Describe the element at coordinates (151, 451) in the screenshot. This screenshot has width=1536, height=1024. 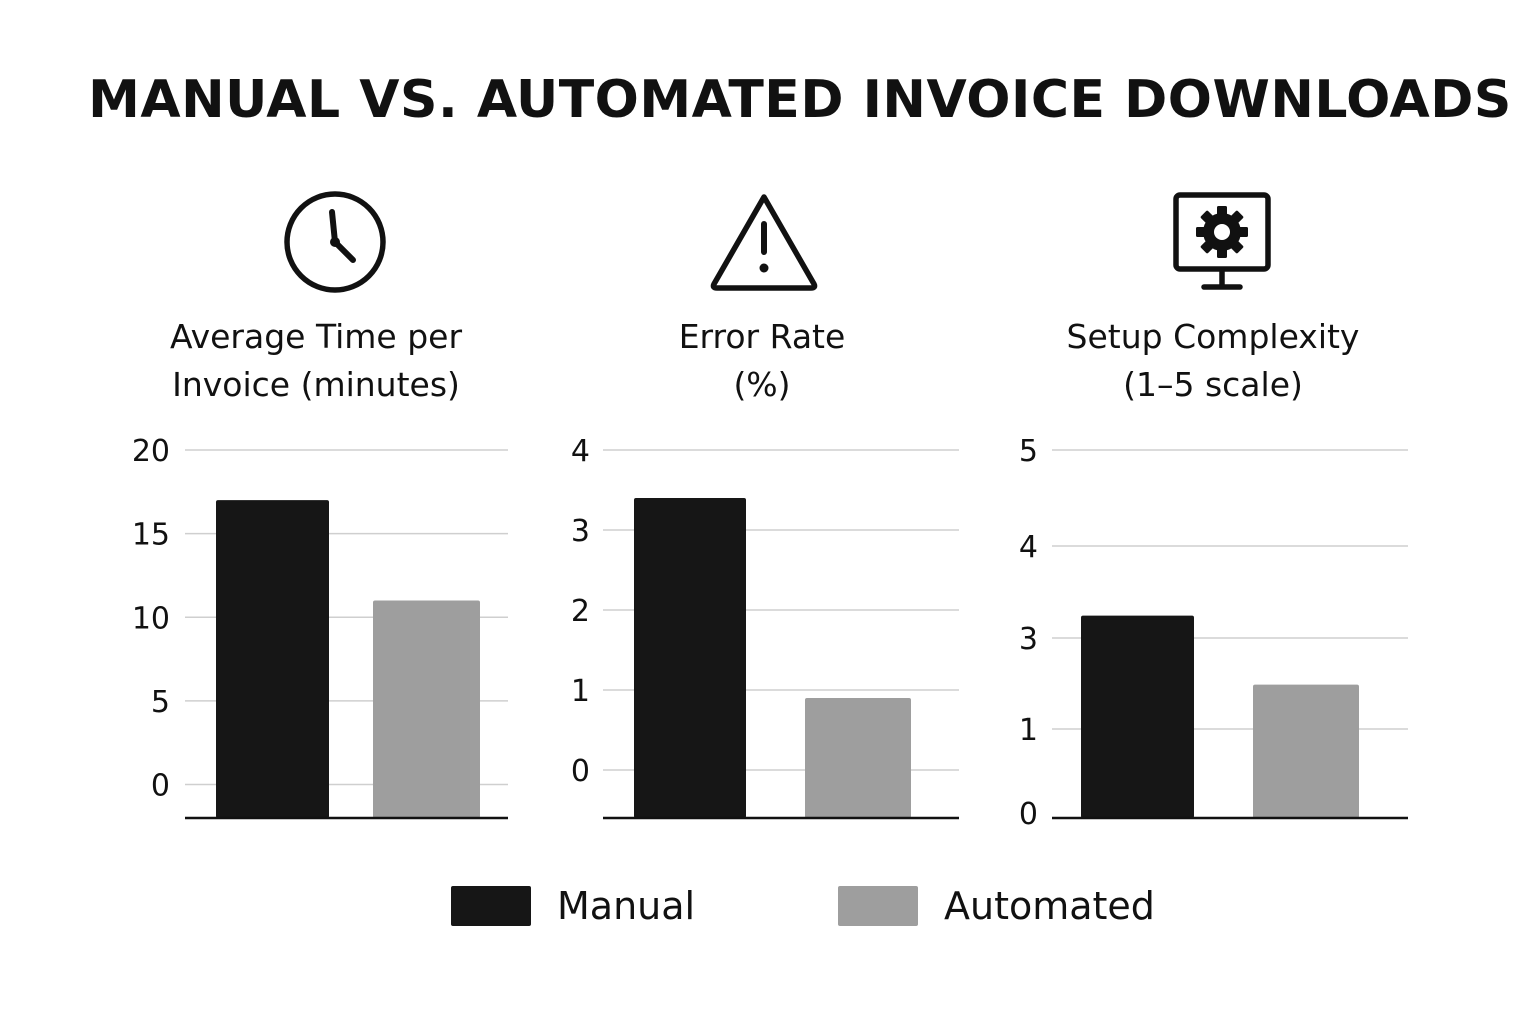
I see `y-tick-label: 20` at that location.